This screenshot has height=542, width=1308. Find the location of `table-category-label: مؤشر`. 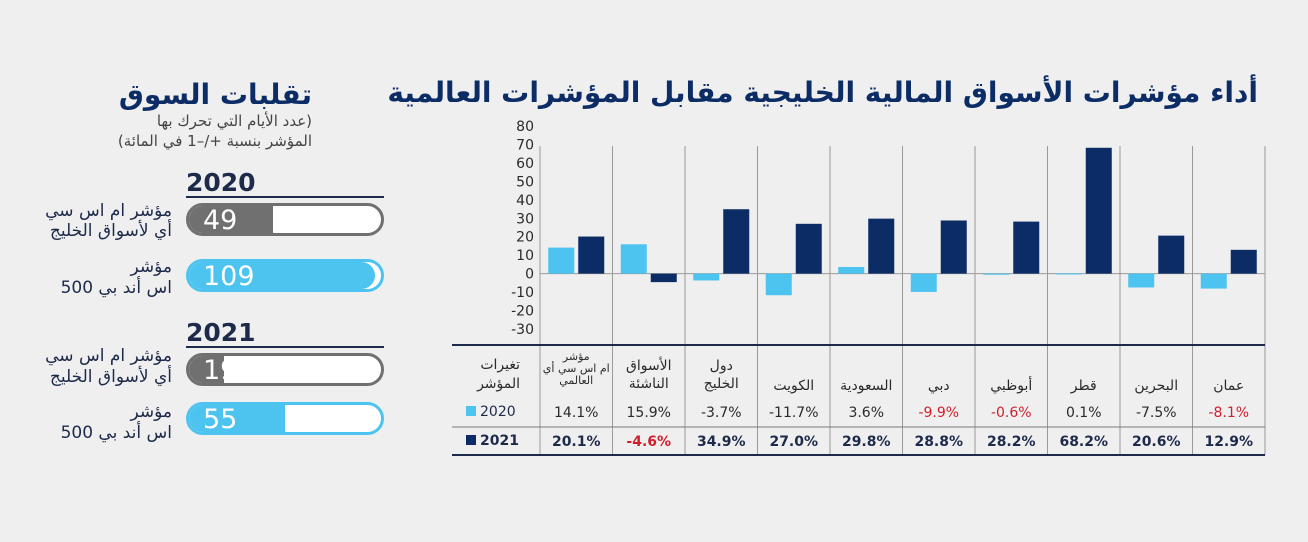

table-category-label: مؤشر is located at coordinates (576, 356).